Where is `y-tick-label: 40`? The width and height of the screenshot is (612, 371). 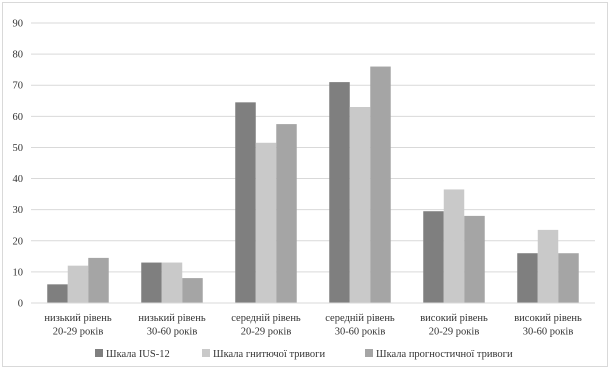 y-tick-label: 40 is located at coordinates (18, 179).